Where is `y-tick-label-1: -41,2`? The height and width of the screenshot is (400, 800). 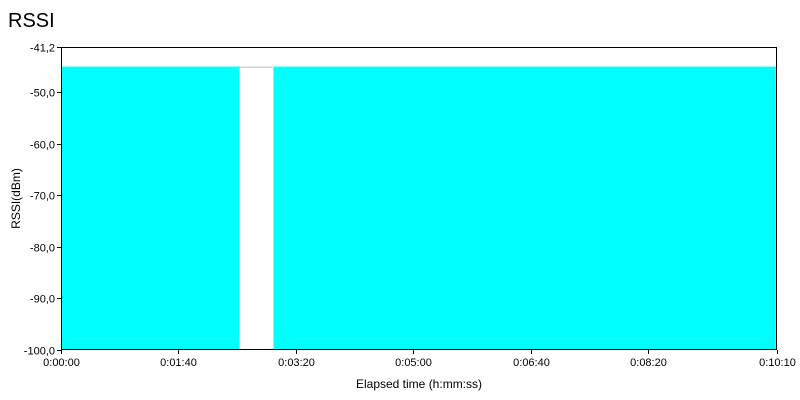 y-tick-label-1: -41,2 is located at coordinates (42, 49).